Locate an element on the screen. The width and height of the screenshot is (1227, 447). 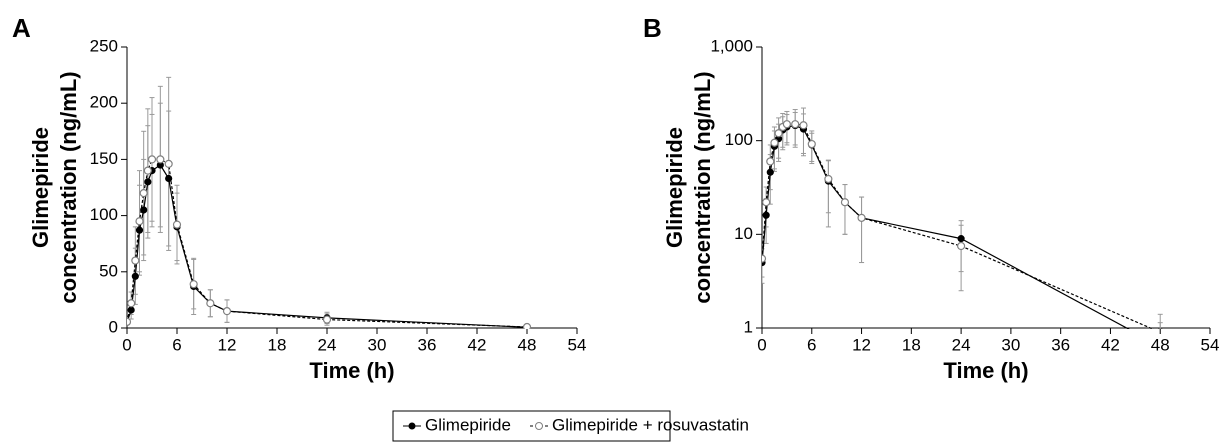
y-tick-label: 250 is located at coordinates (104, 45).